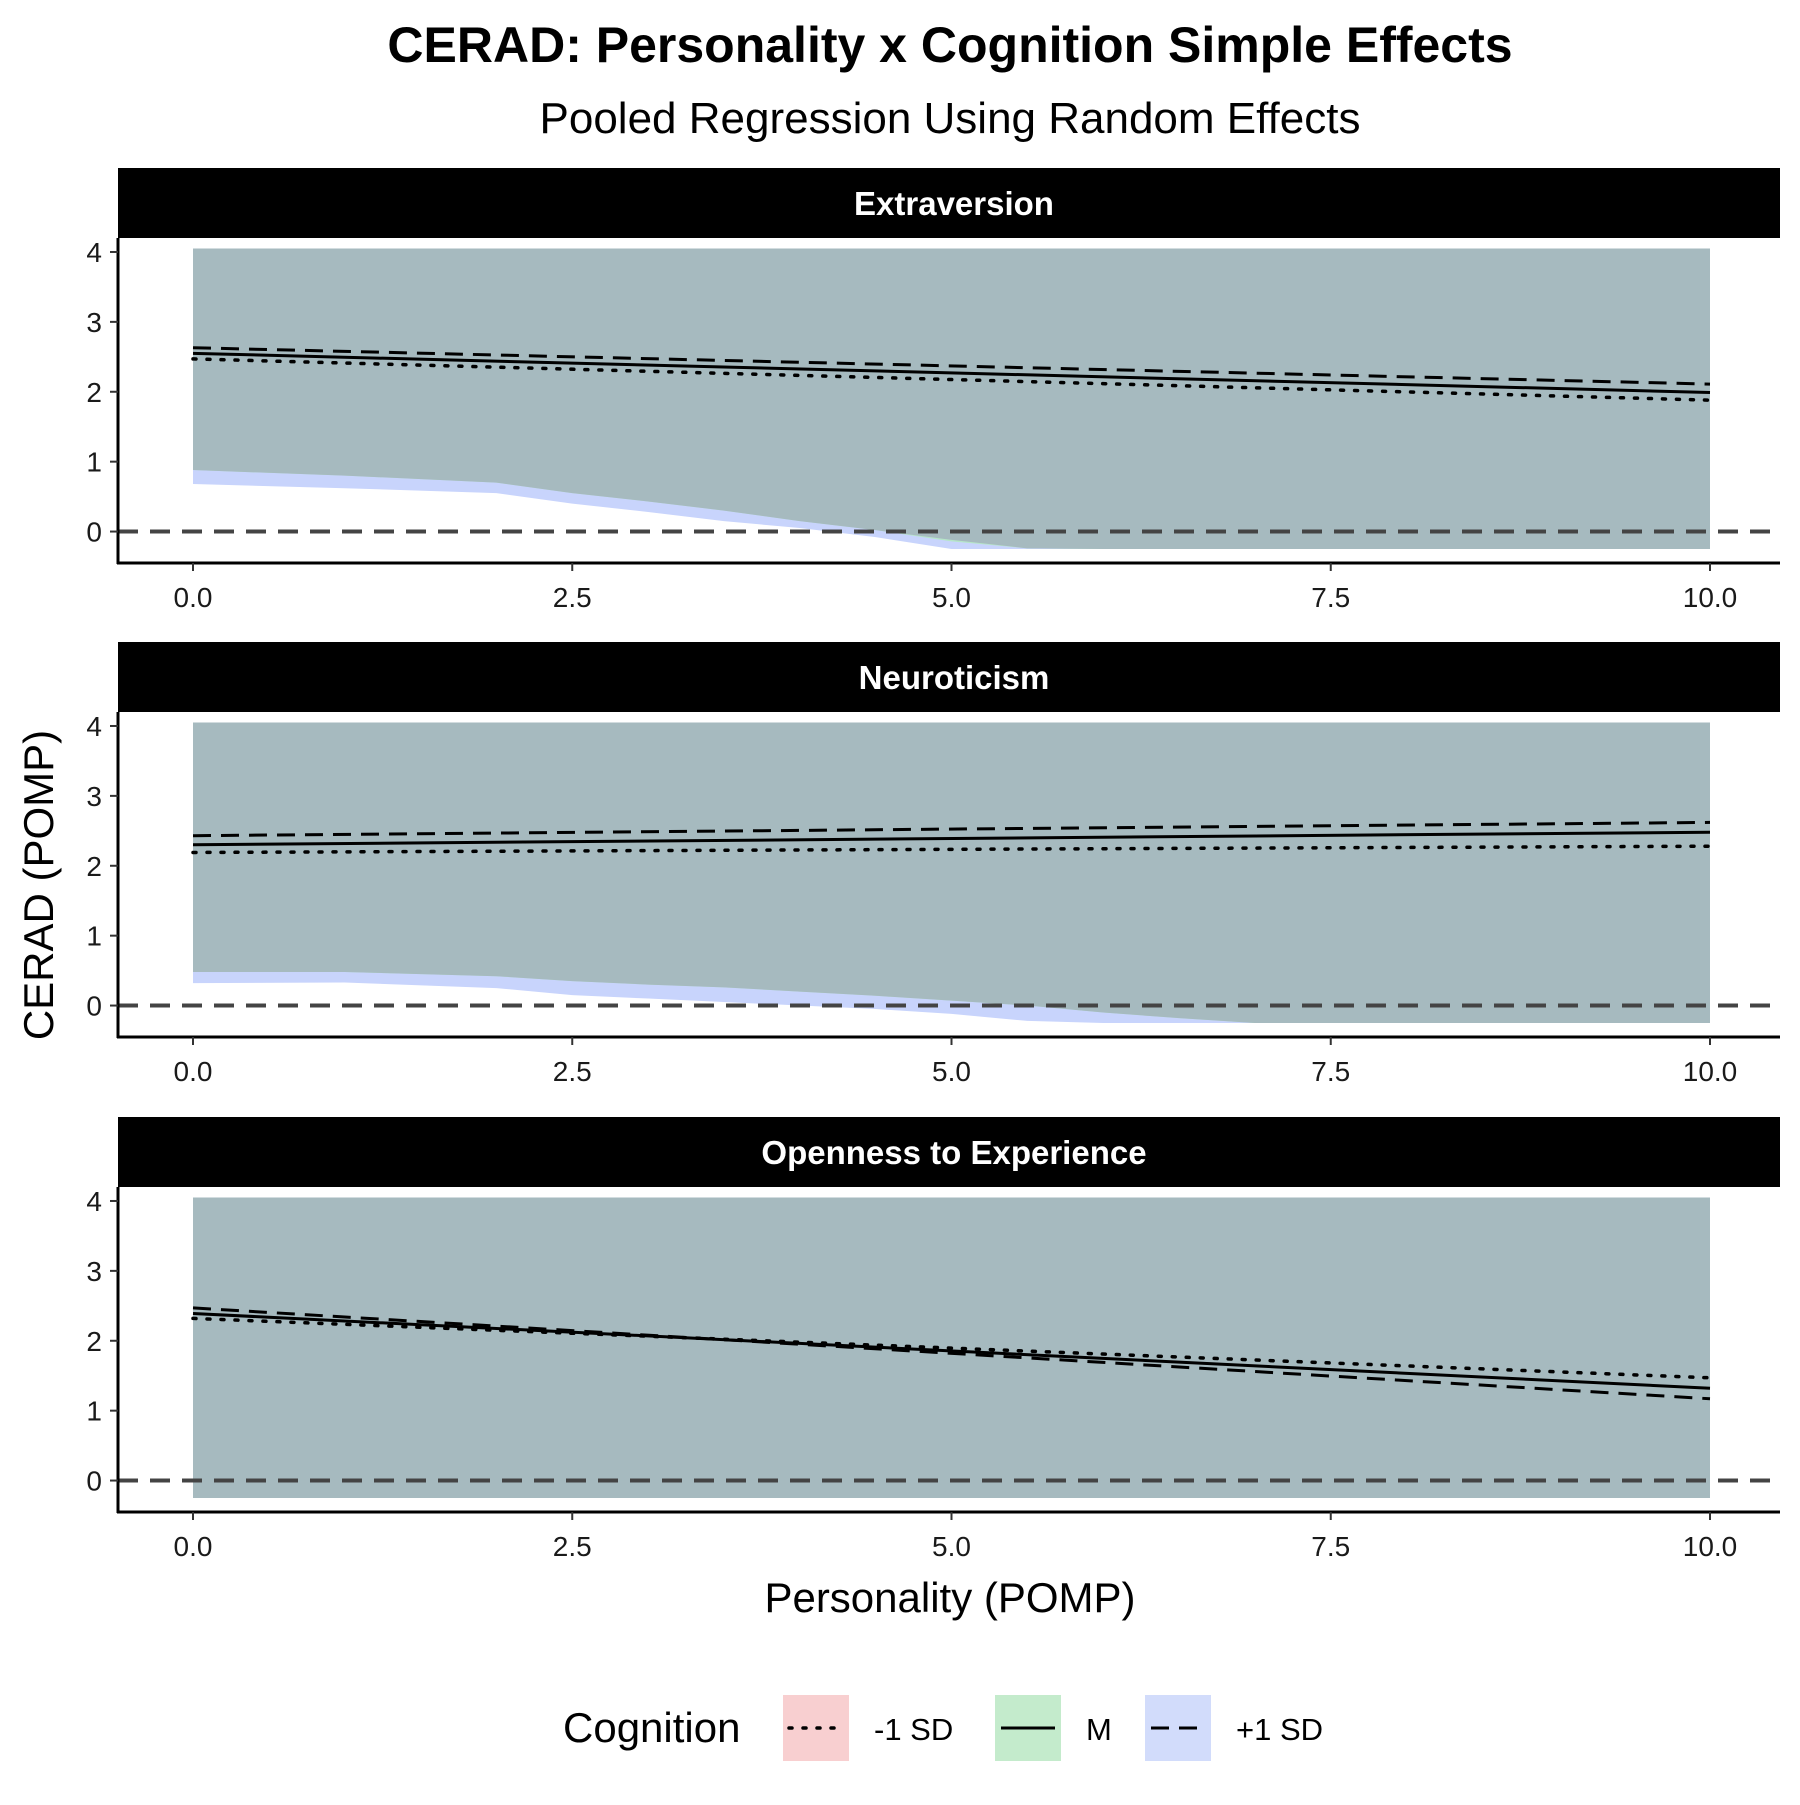 The height and width of the screenshot is (1805, 1800). Describe the element at coordinates (913, 1729) in the screenshot. I see `legend-label: -1 SD` at that location.